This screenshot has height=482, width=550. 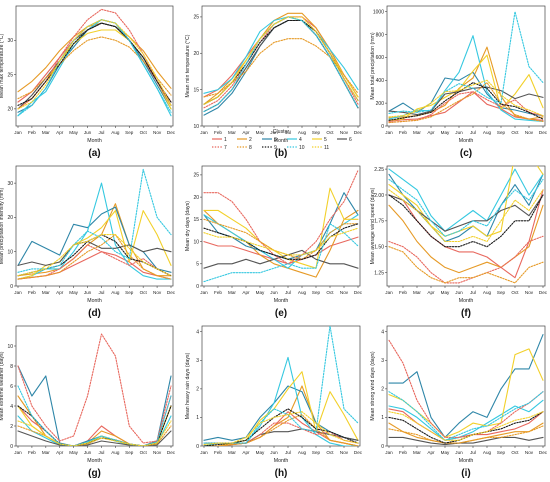 What do you see at coordinates (197, 361) in the screenshot?
I see `y-tick-label: 3` at bounding box center [197, 361].